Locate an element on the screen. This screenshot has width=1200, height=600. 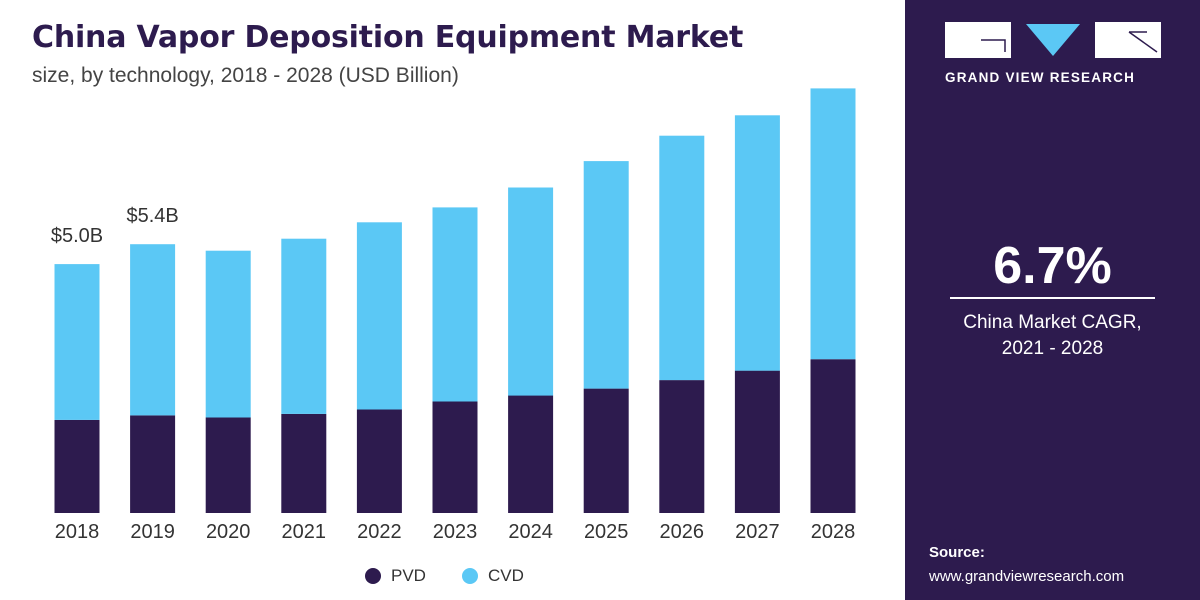
bar-pvd-2026 is located at coordinates (682, 446).